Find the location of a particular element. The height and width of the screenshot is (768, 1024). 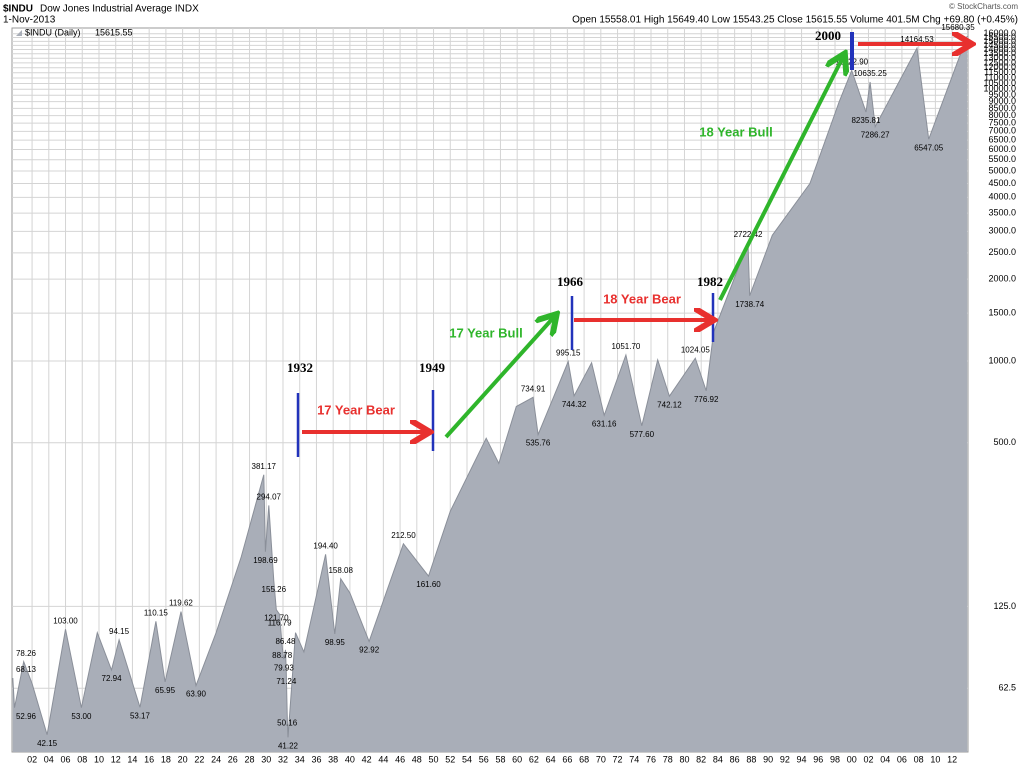

y-tick-label: 500.0 is located at coordinates (1004, 442).